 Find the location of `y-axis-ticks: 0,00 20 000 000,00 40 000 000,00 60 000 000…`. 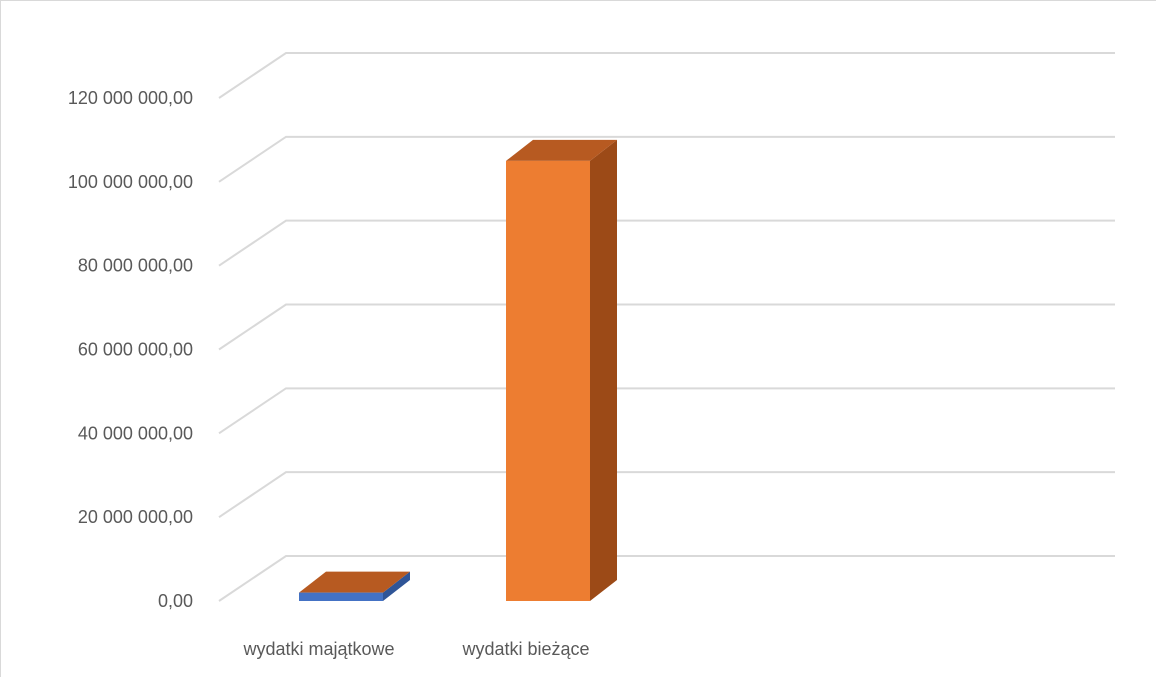

y-axis-ticks: 0,00 20 000 000,00 40 000 000,00 60 000 000… is located at coordinates (130, 349).